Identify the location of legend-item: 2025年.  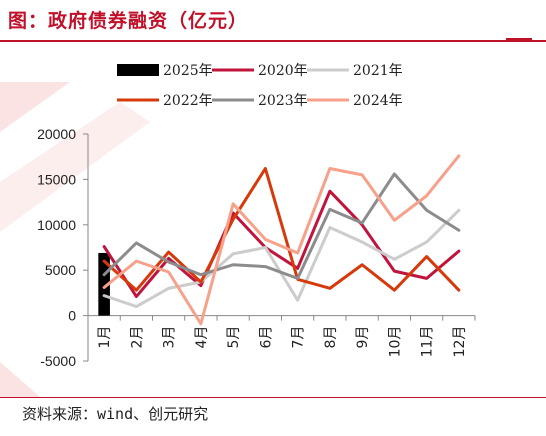
(165, 71).